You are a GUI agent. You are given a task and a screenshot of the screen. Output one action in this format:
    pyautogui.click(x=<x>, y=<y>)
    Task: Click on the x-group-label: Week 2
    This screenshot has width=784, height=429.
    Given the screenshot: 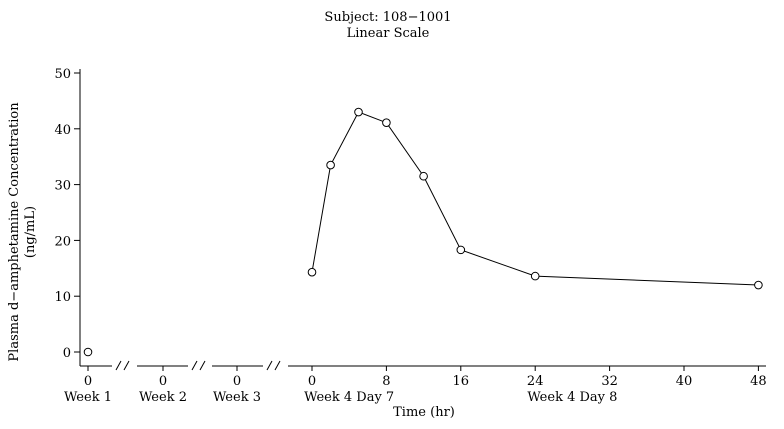 What is the action you would take?
    pyautogui.click(x=163, y=397)
    